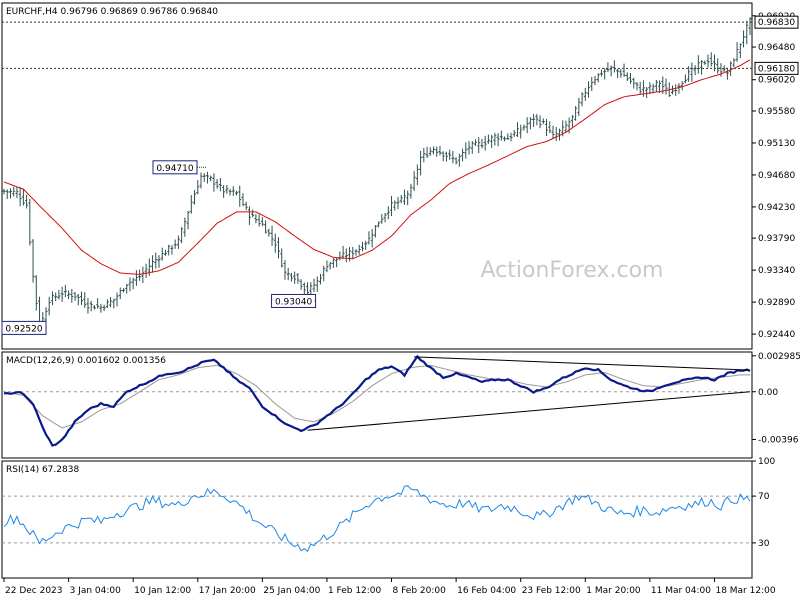 The width and height of the screenshot is (800, 604). What do you see at coordinates (776, 271) in the screenshot?
I see `price-axis-label: 0.93340` at bounding box center [776, 271].